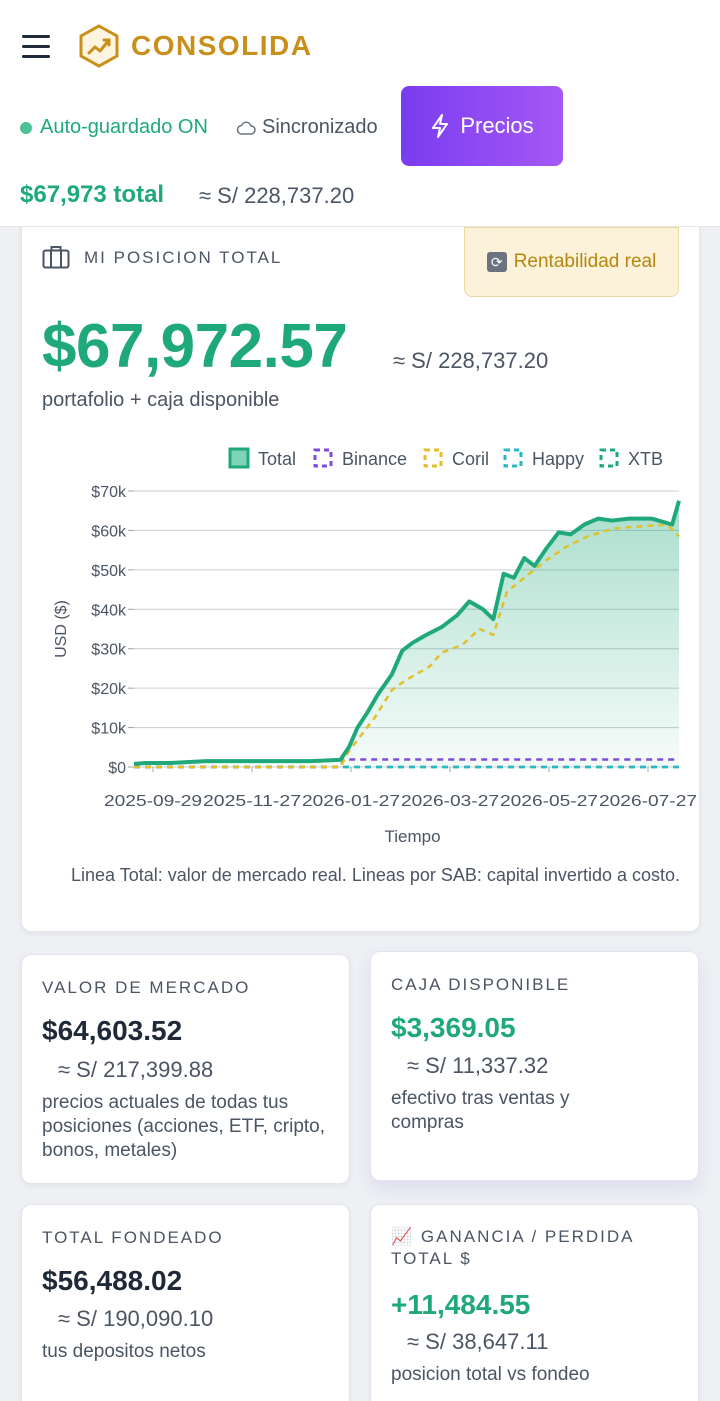 Image resolution: width=720 pixels, height=1401 pixels. What do you see at coordinates (558, 459) in the screenshot?
I see `legend-label: Happy` at bounding box center [558, 459].